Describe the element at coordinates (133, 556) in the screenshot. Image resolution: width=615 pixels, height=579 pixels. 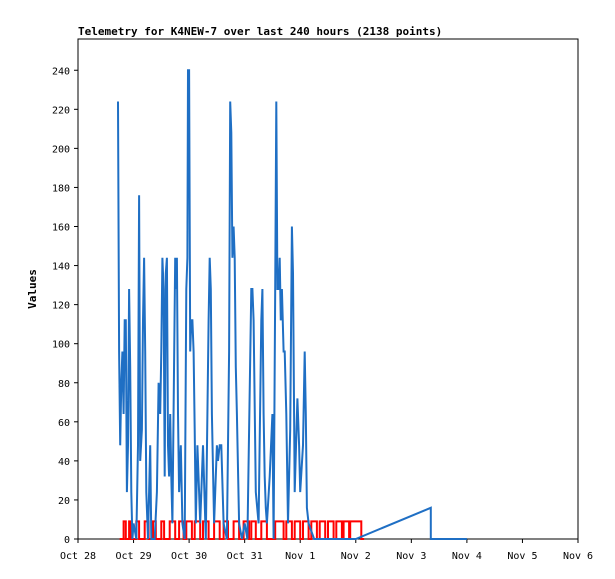
I see `x-tick-label: Oct 29` at that location.